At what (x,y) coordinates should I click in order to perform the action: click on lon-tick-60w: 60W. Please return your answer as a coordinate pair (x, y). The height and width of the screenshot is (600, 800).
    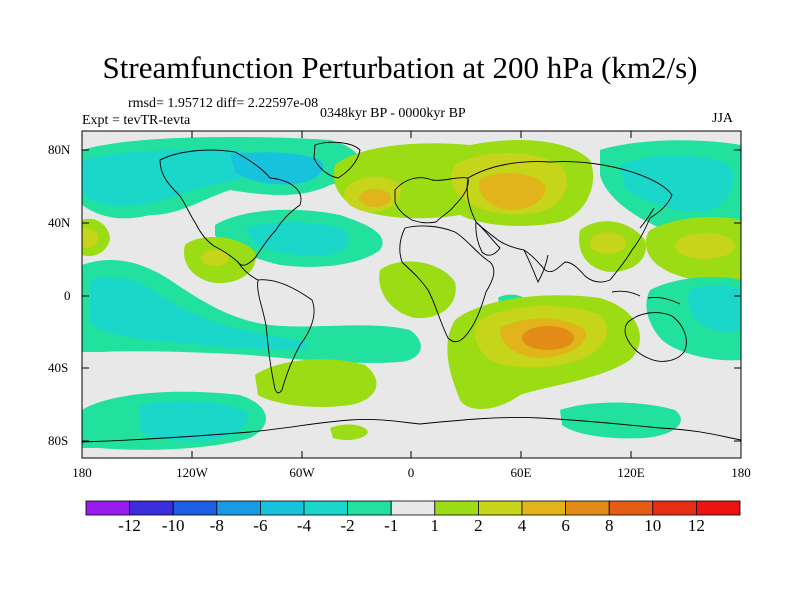
    Looking at the image, I should click on (302, 472).